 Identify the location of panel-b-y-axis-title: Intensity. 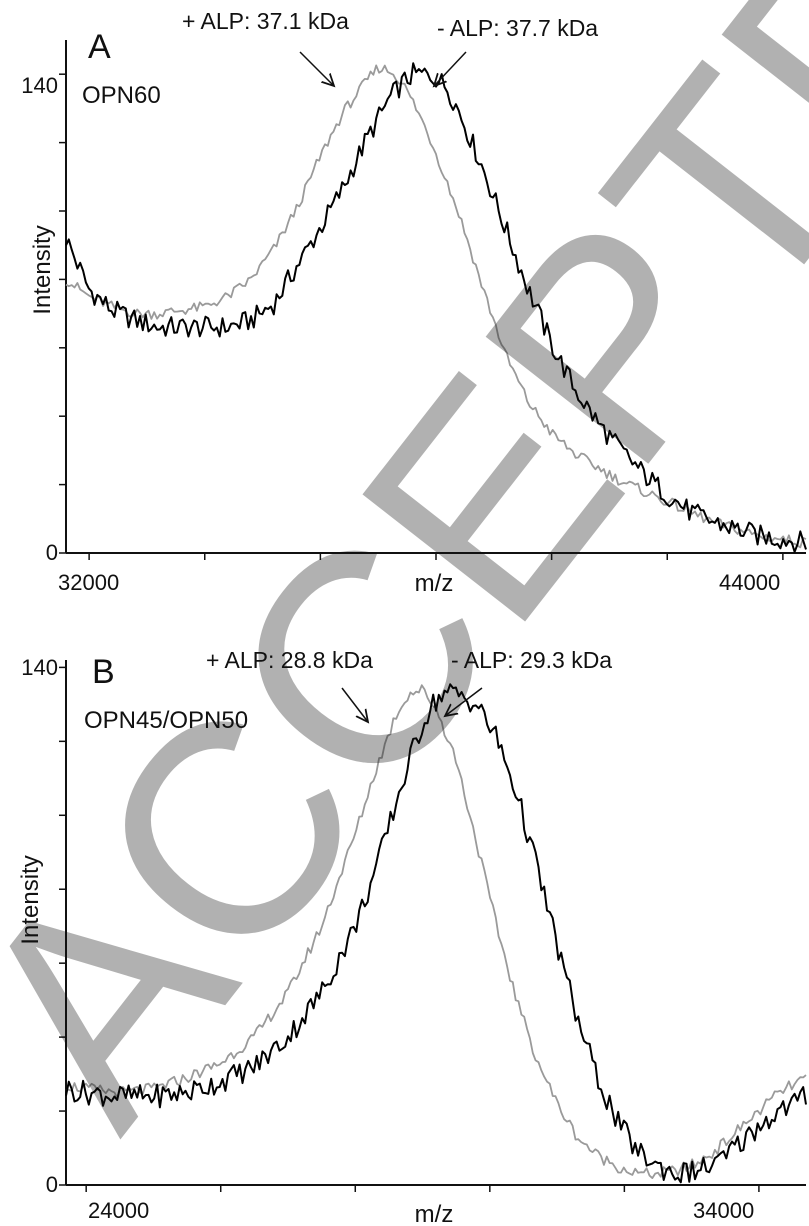
(30, 899).